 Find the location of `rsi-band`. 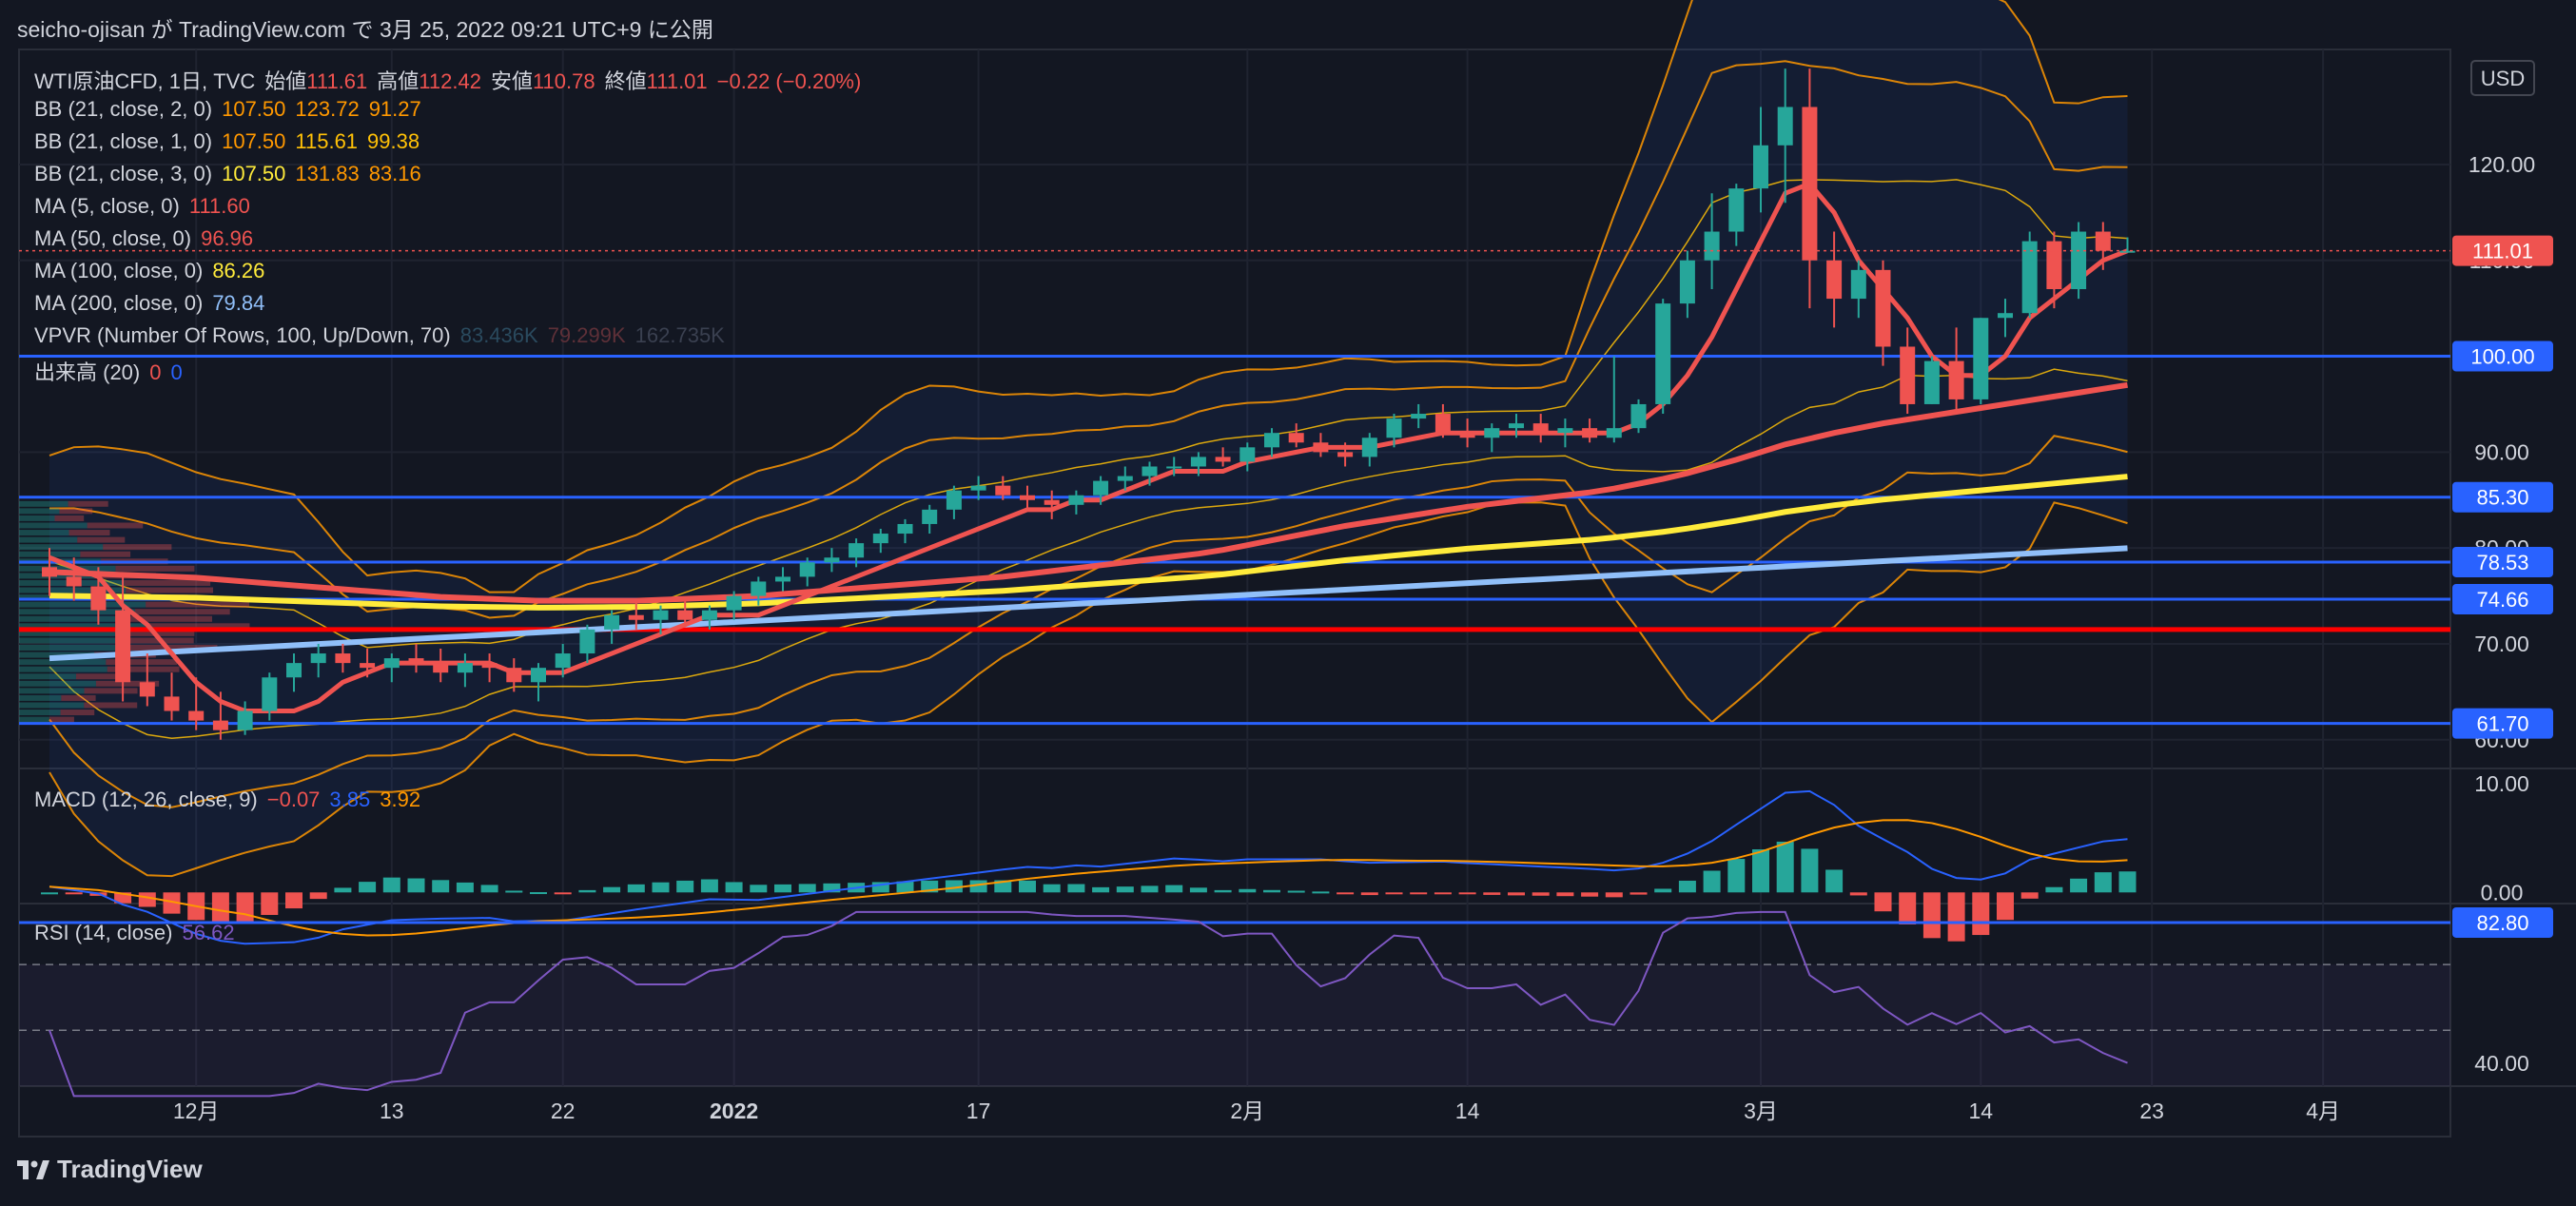

rsi-band is located at coordinates (1235, 1025).